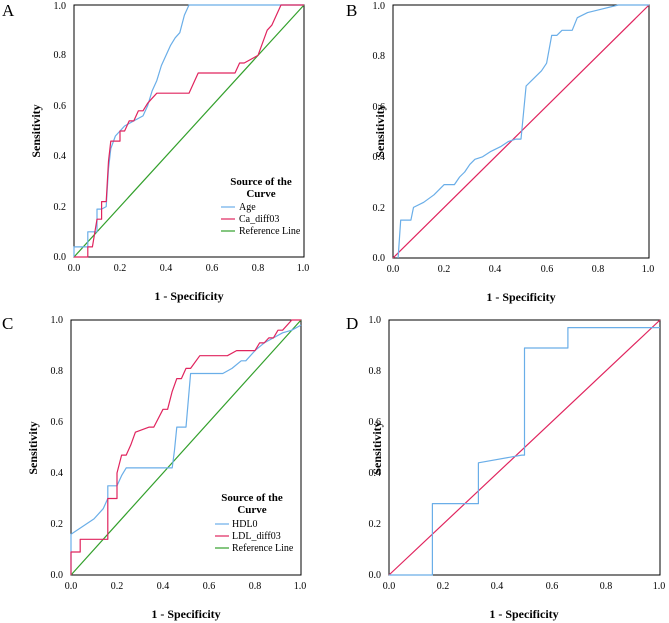  What do you see at coordinates (259, 219) in the screenshot?
I see `panel-a-legend-label: Ca_diff03` at bounding box center [259, 219].